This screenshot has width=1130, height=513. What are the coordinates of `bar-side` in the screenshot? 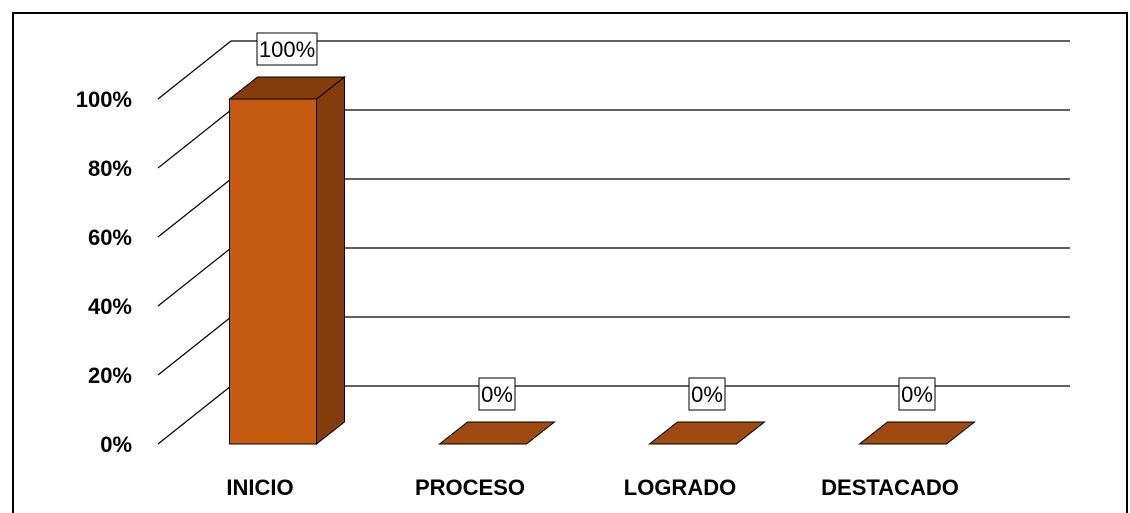 It's located at (330, 260).